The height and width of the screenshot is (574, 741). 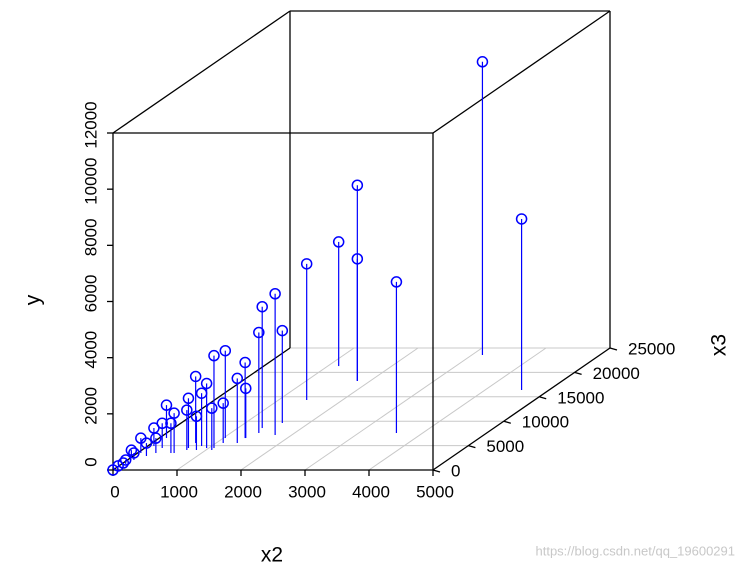 I want to click on y-tick-label: 0, so click(x=90, y=461).